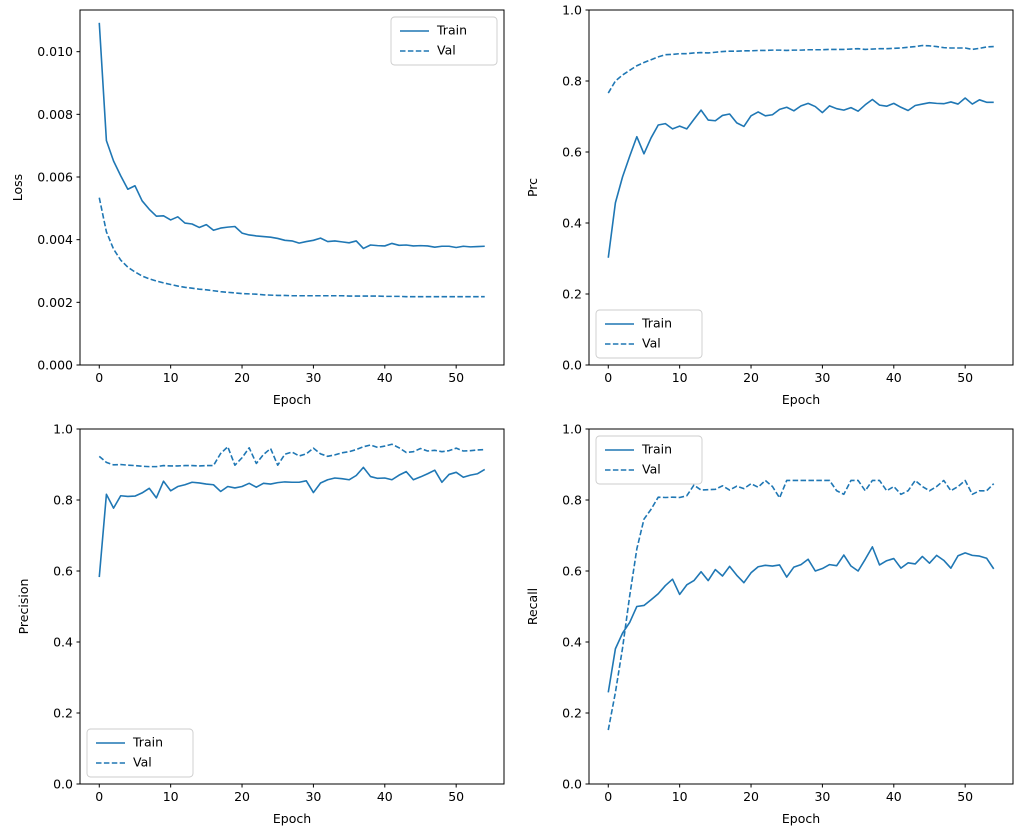  Describe the element at coordinates (23, 607) in the screenshot. I see `y-axis-label: Precision` at that location.